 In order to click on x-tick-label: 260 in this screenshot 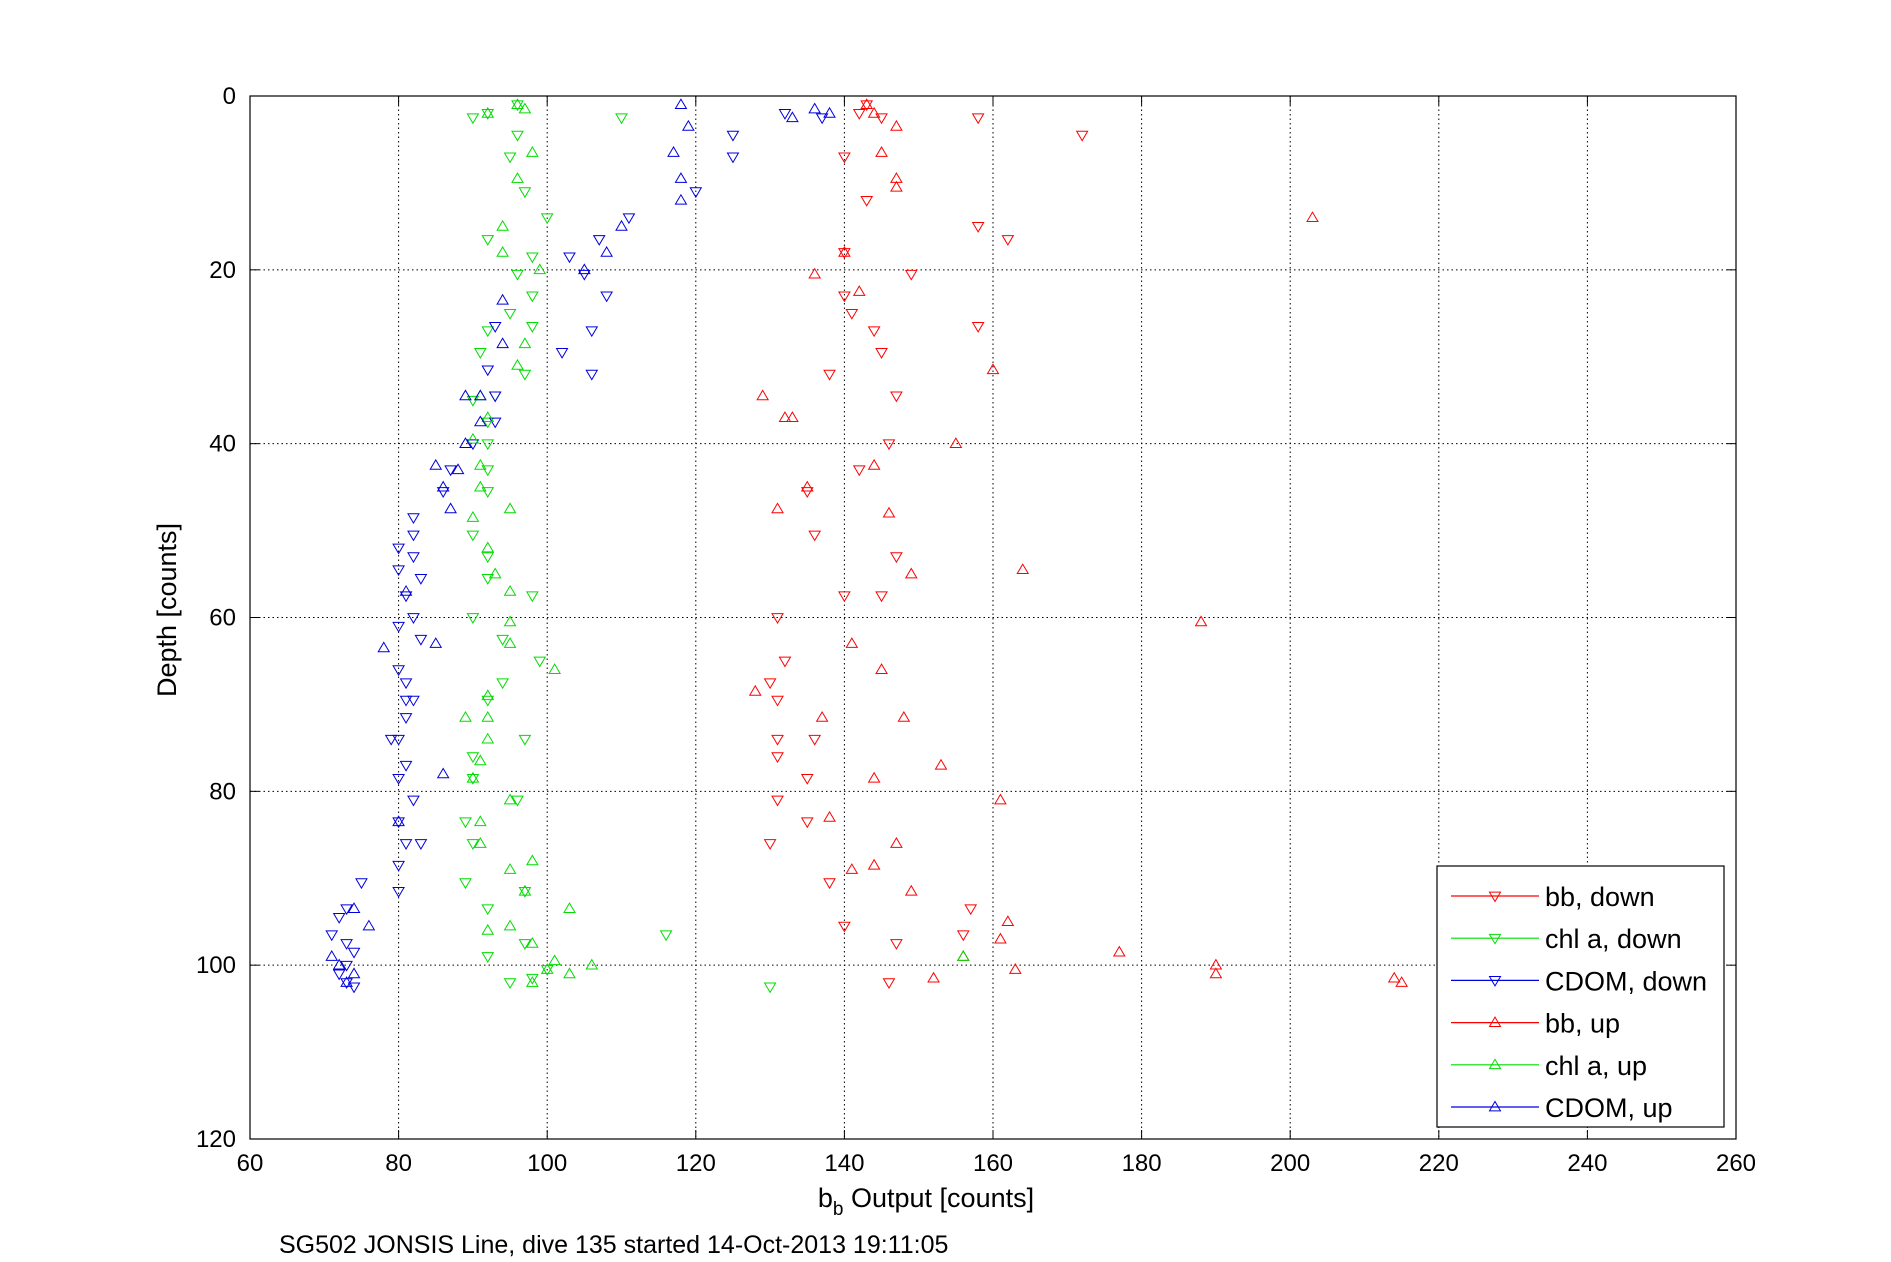, I will do `click(1736, 1163)`.